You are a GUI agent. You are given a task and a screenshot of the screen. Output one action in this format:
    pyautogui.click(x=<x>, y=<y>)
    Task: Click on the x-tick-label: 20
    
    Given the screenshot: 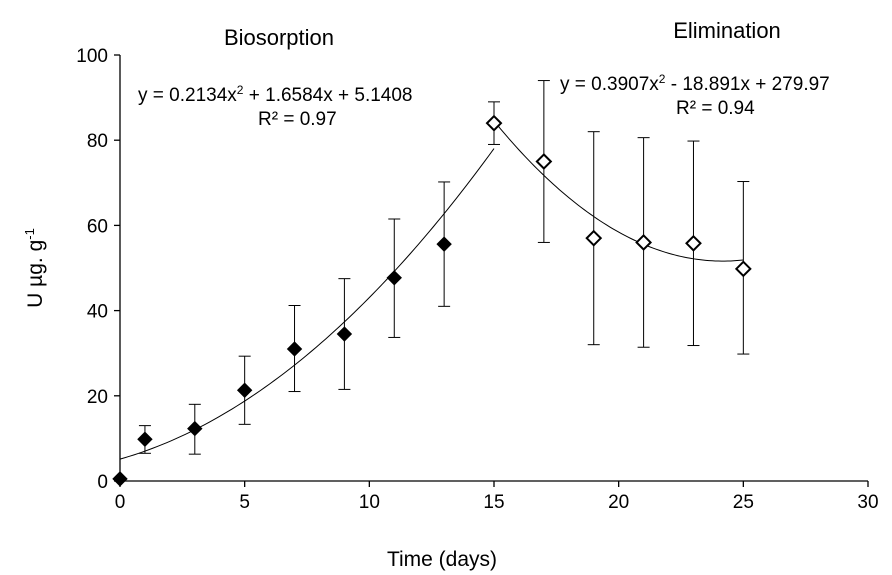 What is the action you would take?
    pyautogui.click(x=618, y=502)
    